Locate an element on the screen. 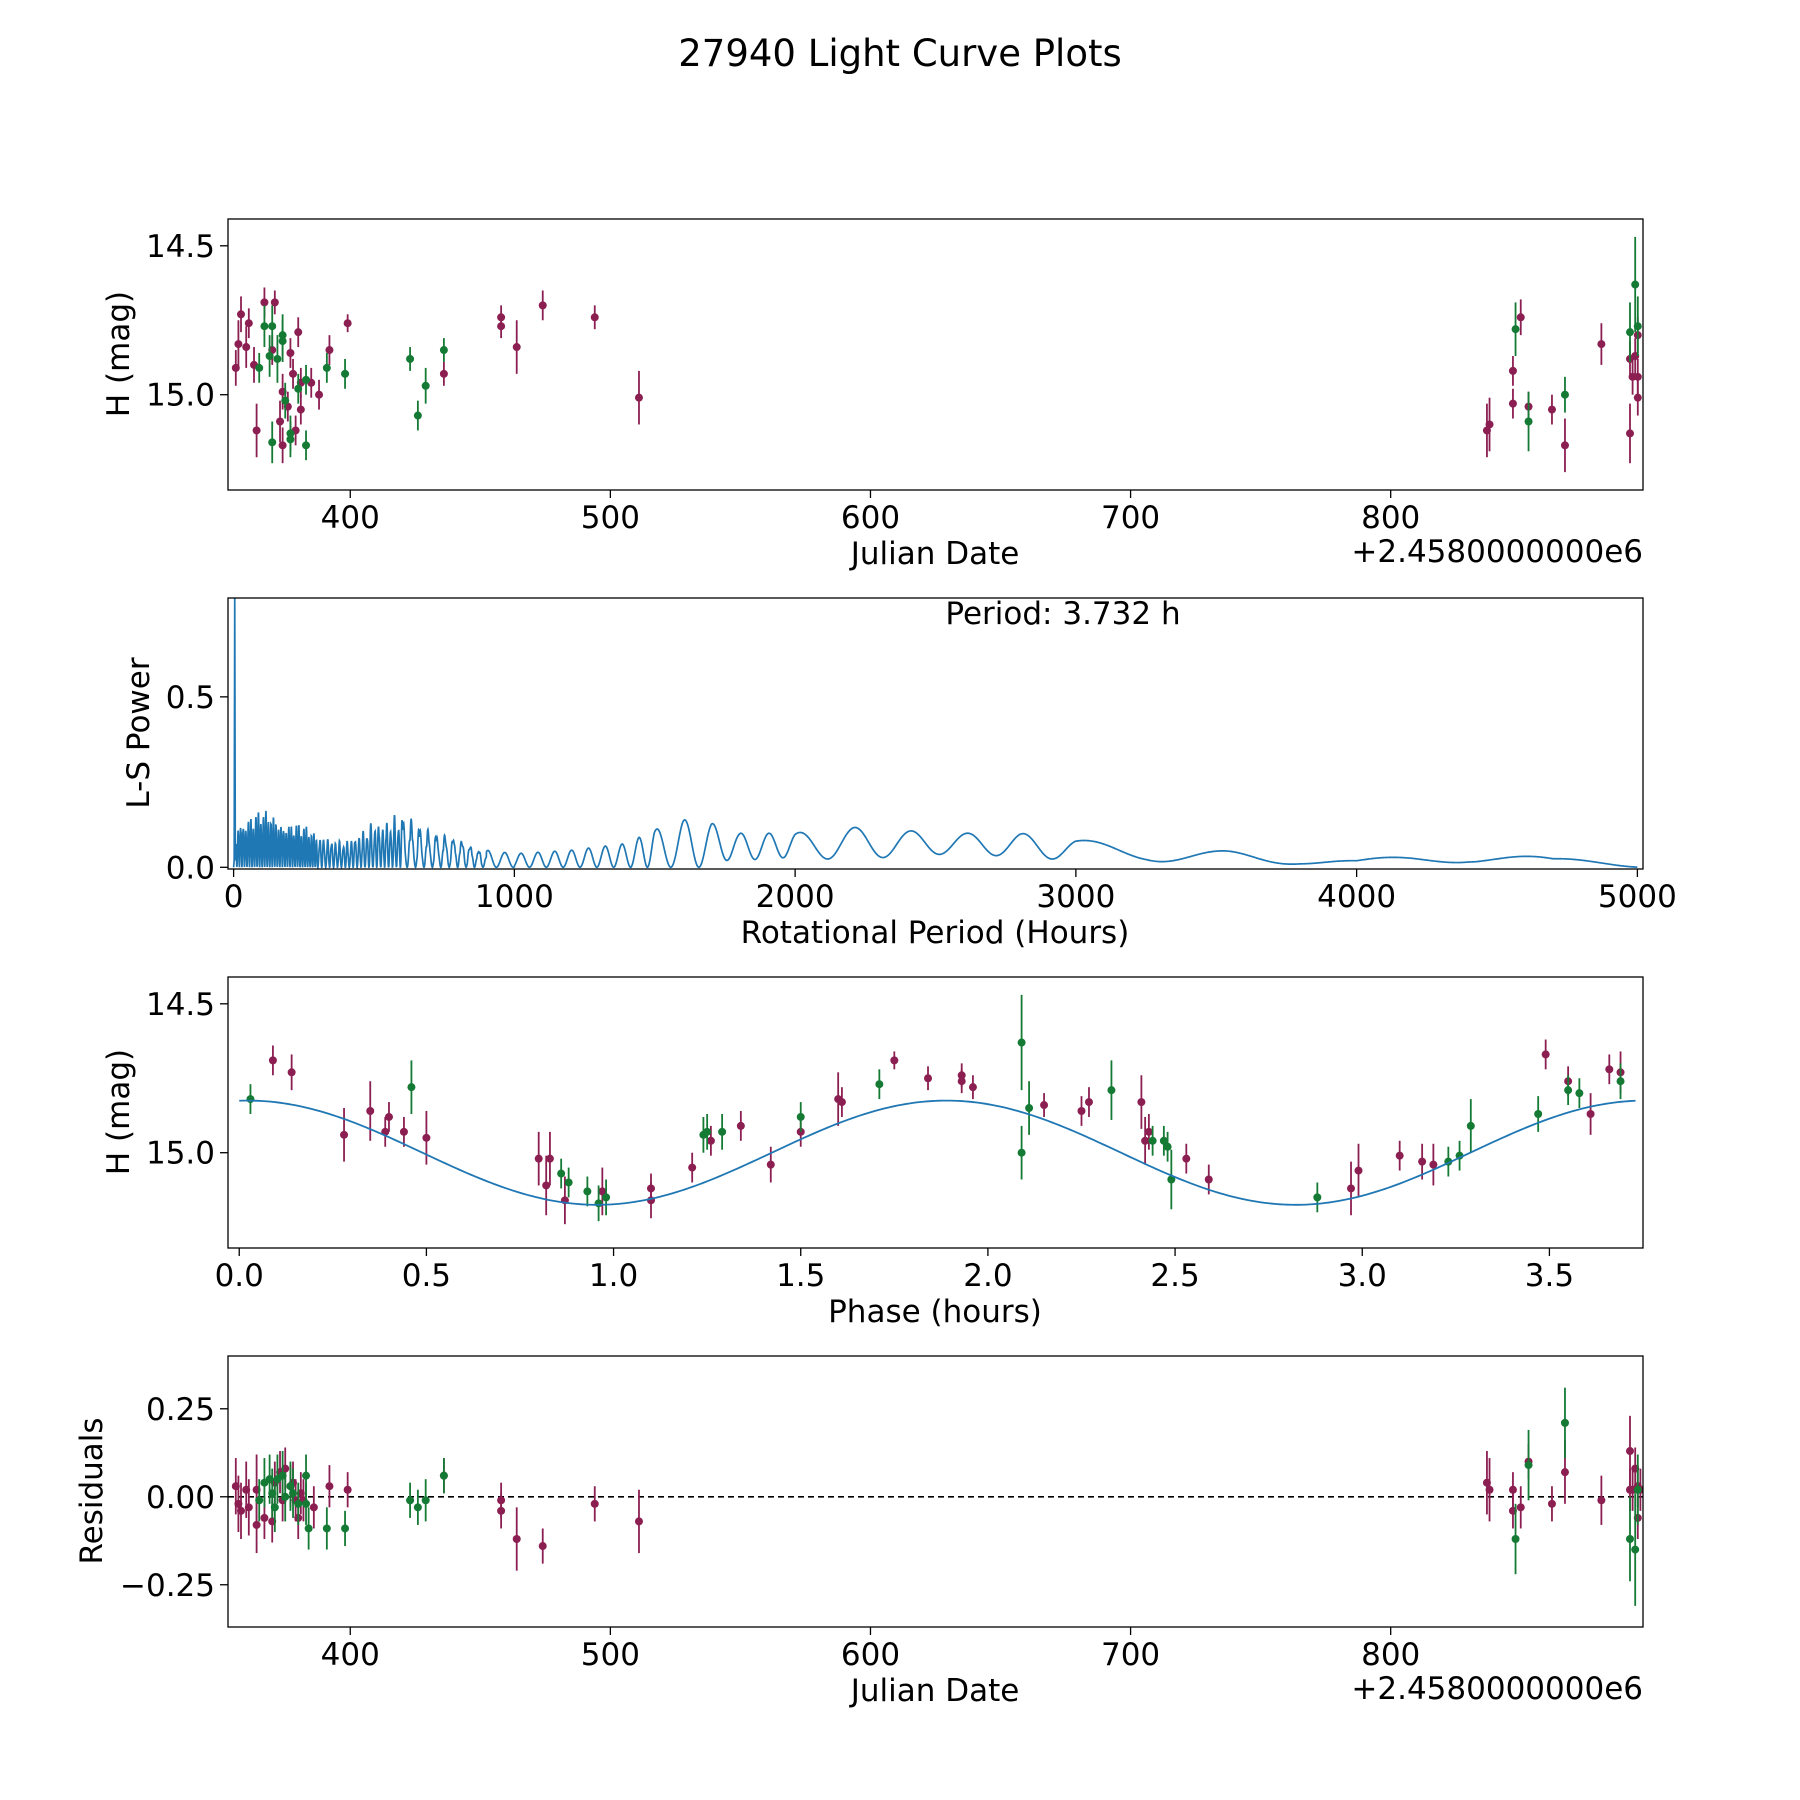 This screenshot has height=1800, width=1800. residuals-ytick-label: −0.25 is located at coordinates (167, 1586).